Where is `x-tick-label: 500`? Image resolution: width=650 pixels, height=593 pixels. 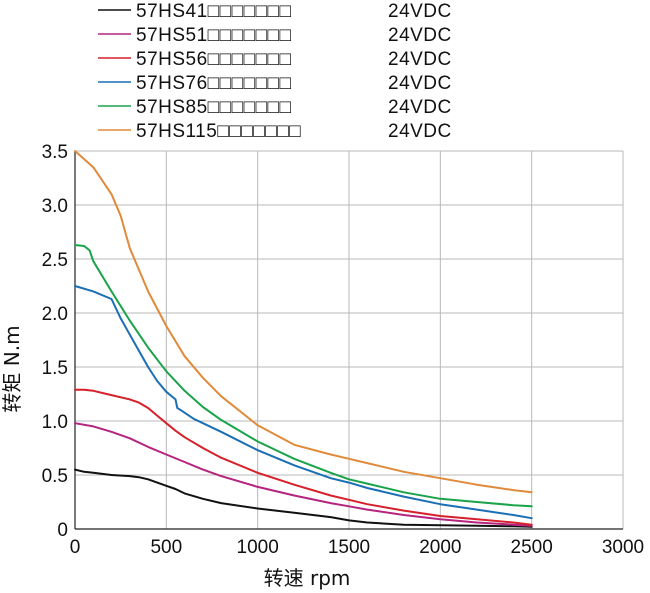 x-tick-label: 500 is located at coordinates (166, 547).